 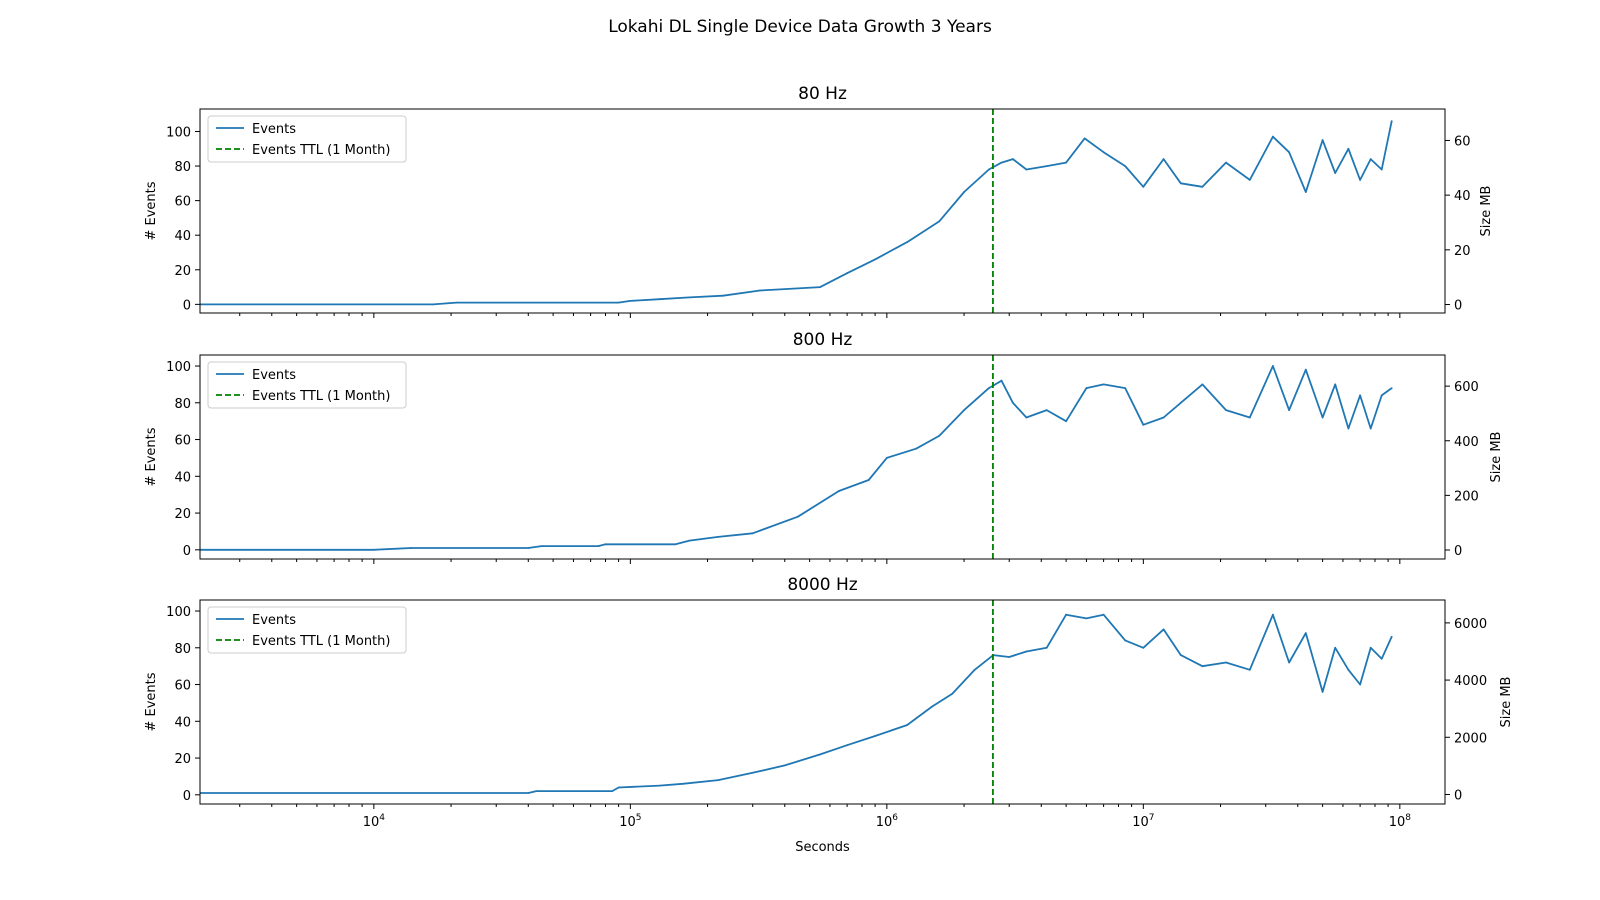 I want to click on panel-title: 80 Hz, so click(x=822, y=94).